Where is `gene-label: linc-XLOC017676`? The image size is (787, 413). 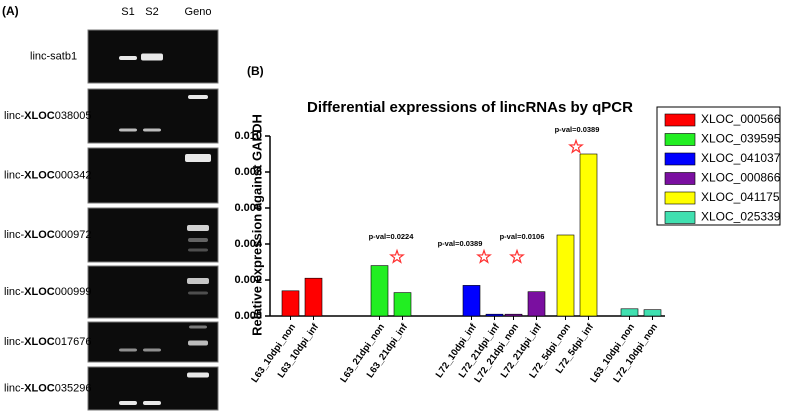 gene-label: linc-XLOC017676 is located at coordinates (47, 342).